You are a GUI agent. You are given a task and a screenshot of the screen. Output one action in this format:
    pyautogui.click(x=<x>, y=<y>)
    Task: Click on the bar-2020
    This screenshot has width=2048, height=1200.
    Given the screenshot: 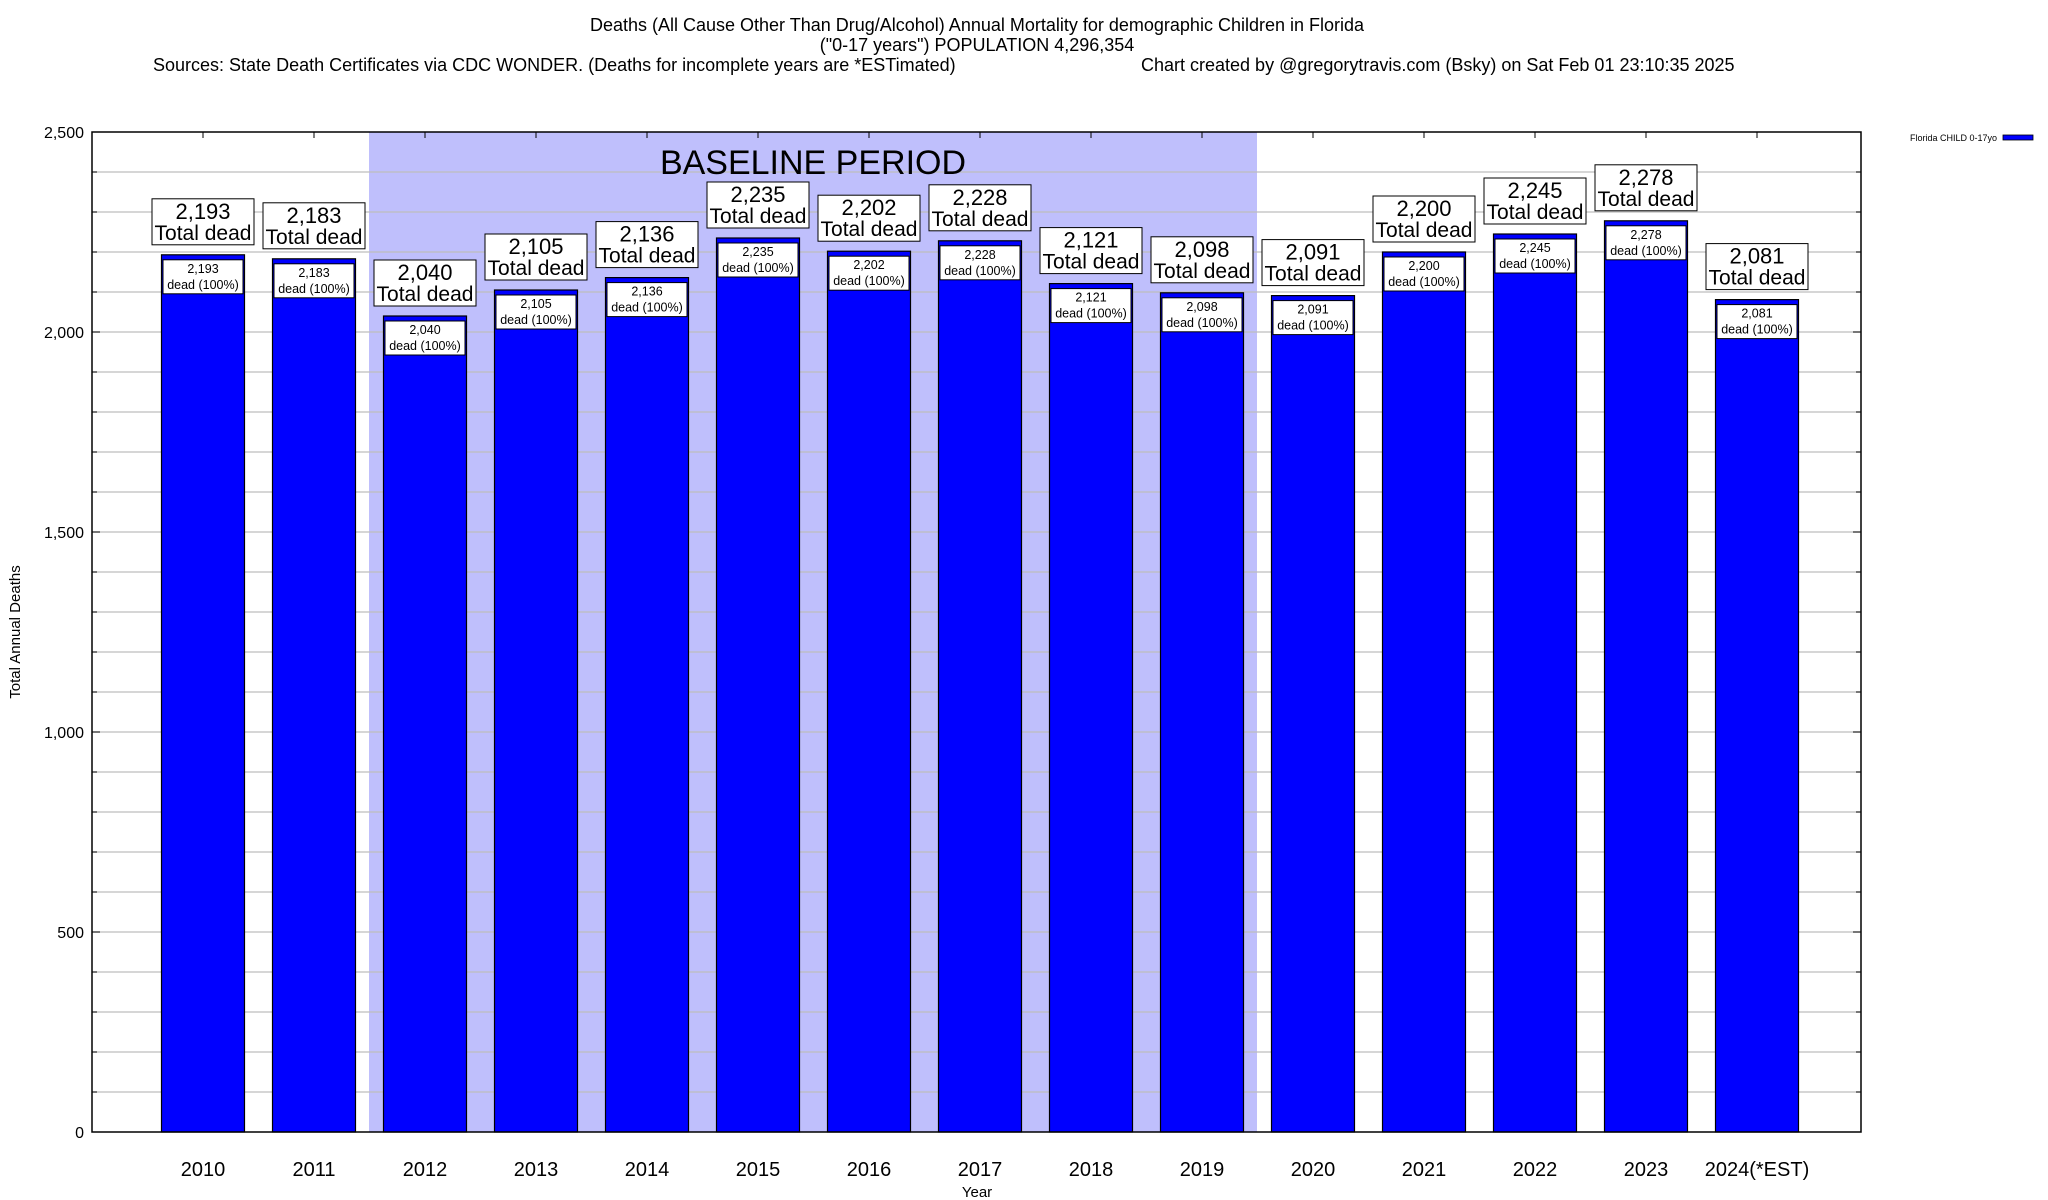 What is the action you would take?
    pyautogui.click(x=1313, y=714)
    